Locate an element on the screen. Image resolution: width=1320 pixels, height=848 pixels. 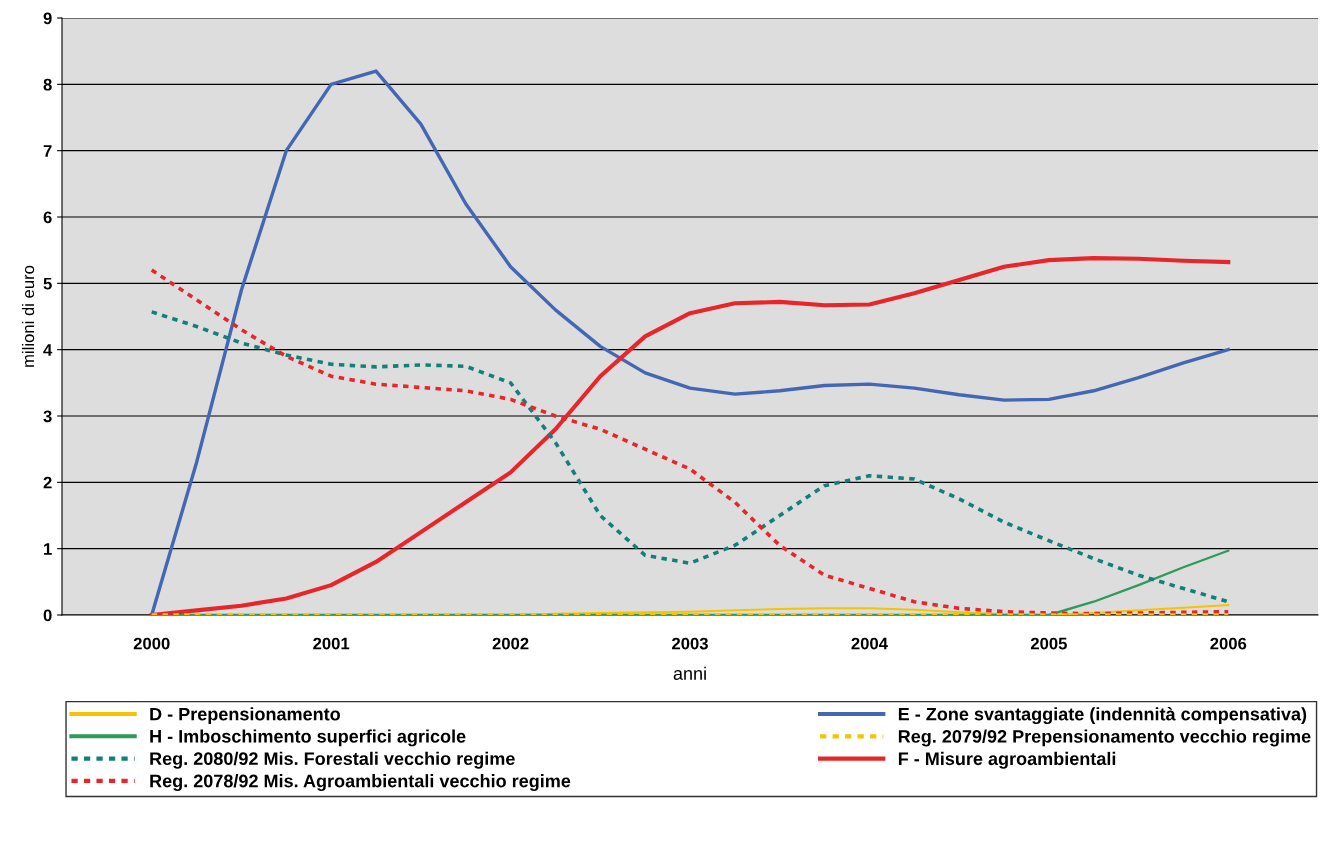
x-tick-label: 2002 is located at coordinates (510, 643).